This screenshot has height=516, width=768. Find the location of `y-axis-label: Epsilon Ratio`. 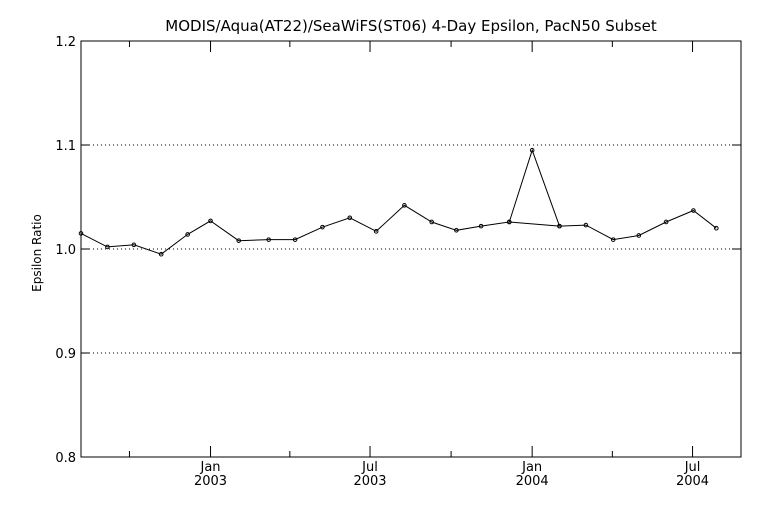

y-axis-label: Epsilon Ratio is located at coordinates (37, 253).